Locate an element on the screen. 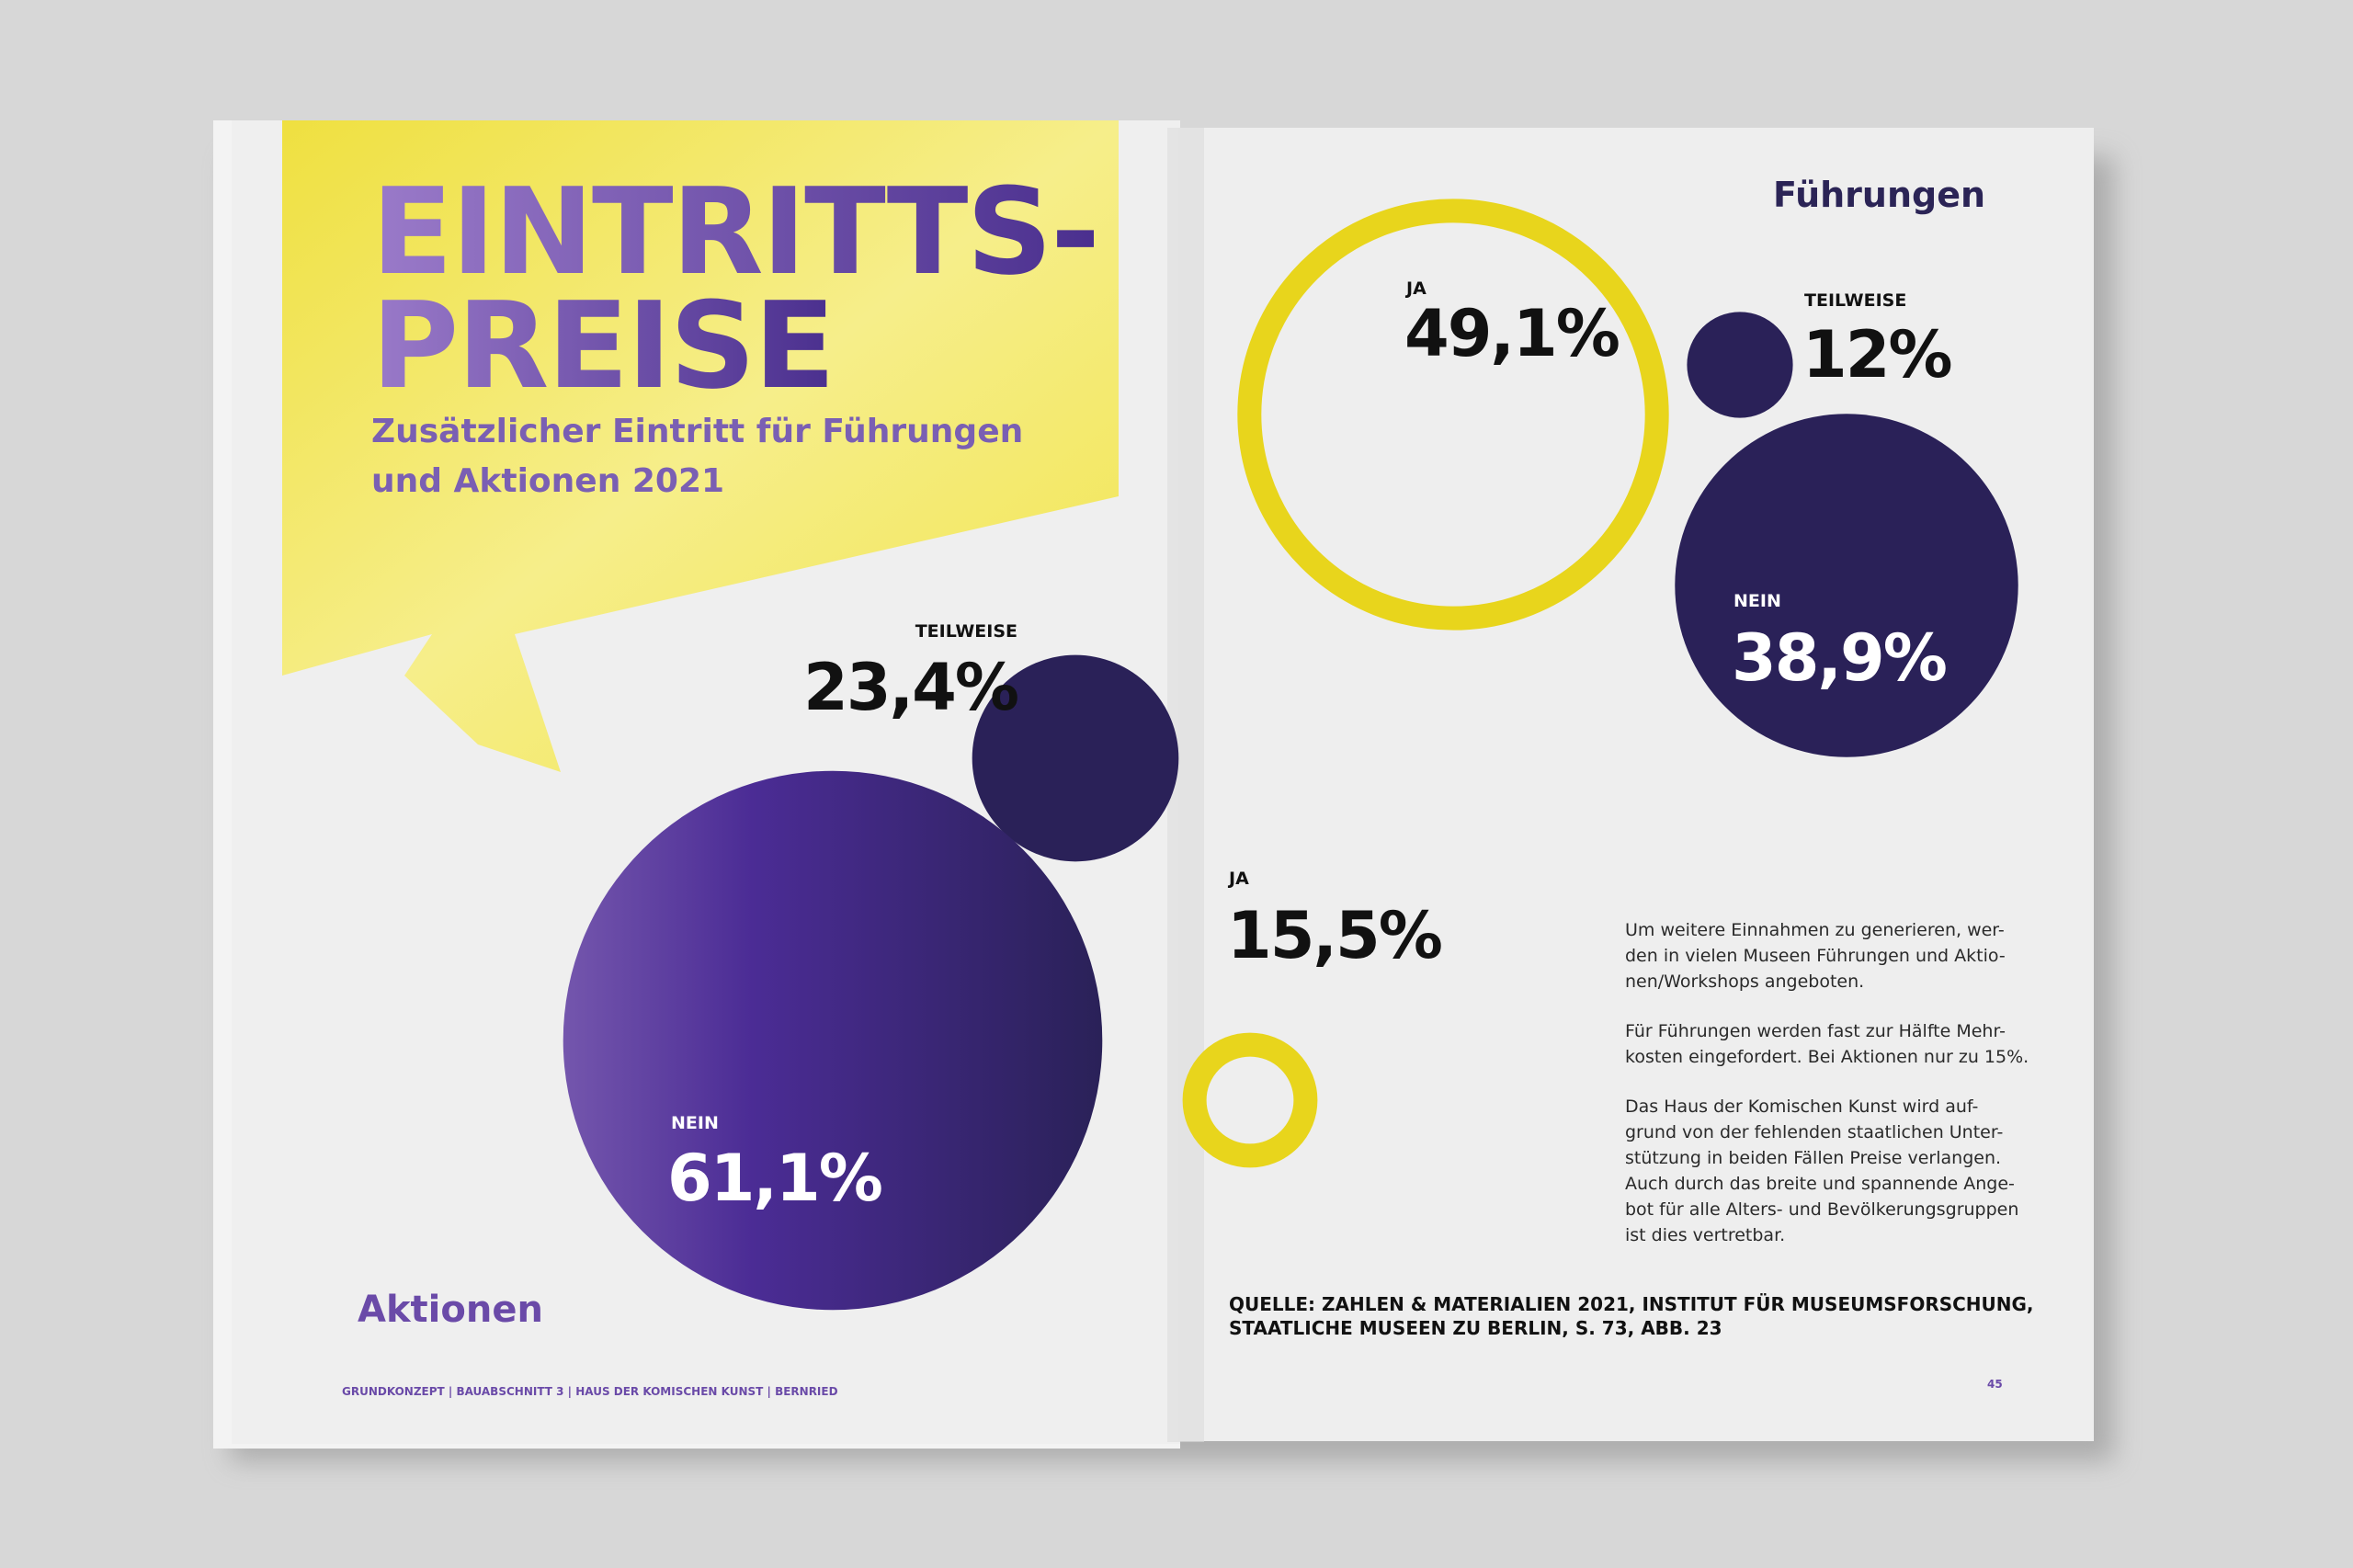 Image resolution: width=2353 pixels, height=1568 pixels. yellow-banner is located at coordinates (700, 446).